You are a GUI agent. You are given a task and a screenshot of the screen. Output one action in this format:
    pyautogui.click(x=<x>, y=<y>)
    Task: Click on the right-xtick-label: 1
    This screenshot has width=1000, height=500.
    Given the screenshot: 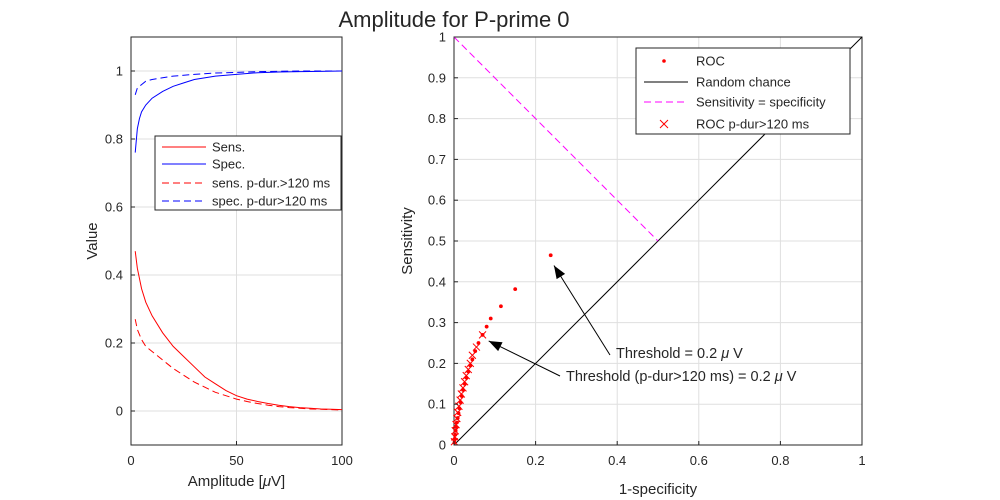 What is the action you would take?
    pyautogui.click(x=861, y=460)
    